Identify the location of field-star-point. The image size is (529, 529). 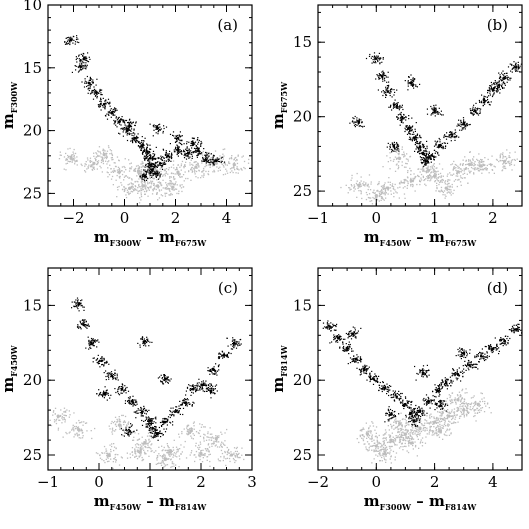
(358, 185).